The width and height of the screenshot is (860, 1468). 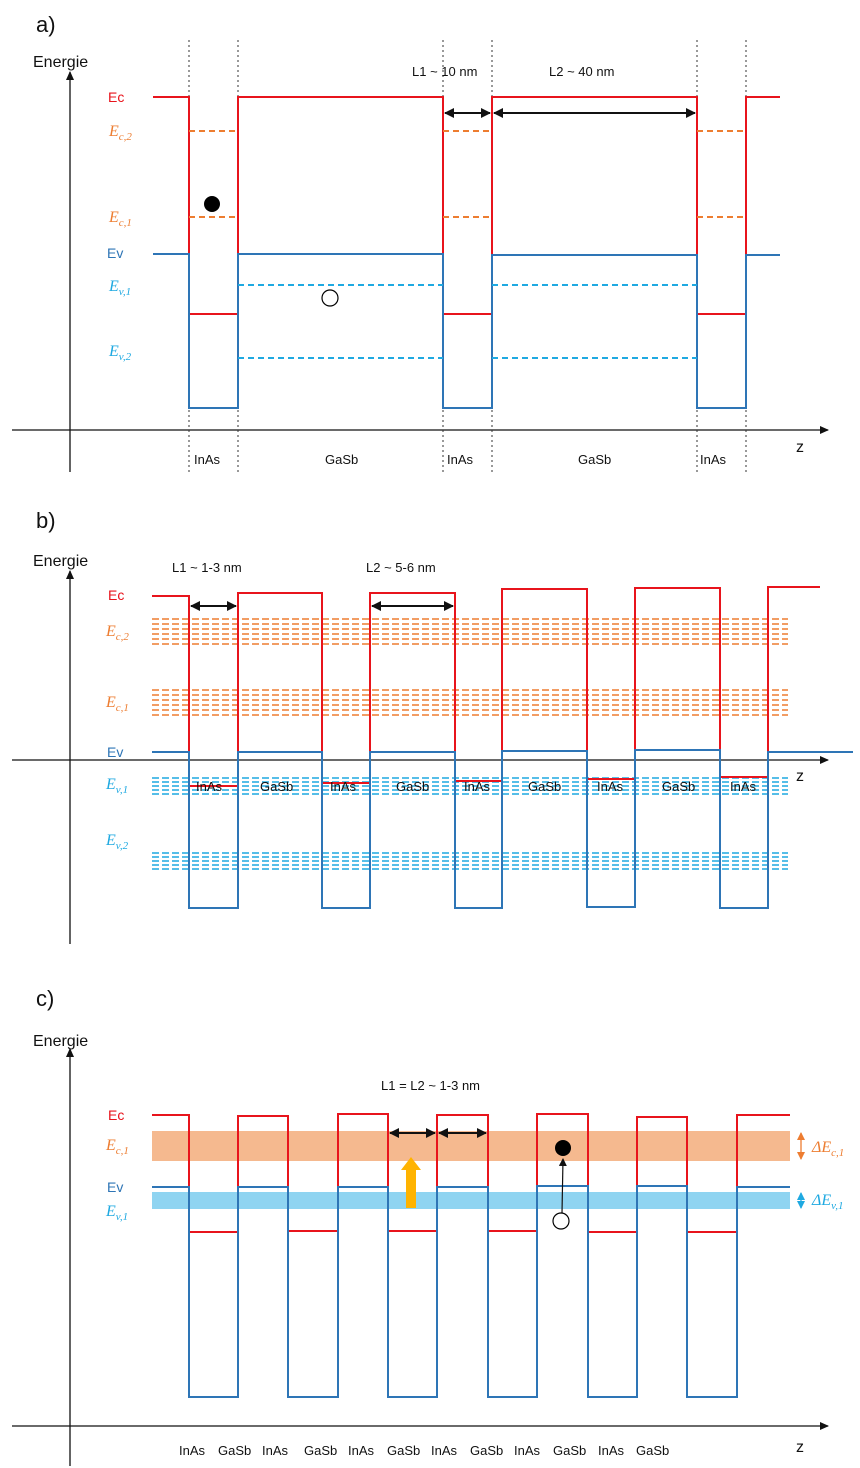 I want to click on panel-a-valence-band, so click(x=466, y=331).